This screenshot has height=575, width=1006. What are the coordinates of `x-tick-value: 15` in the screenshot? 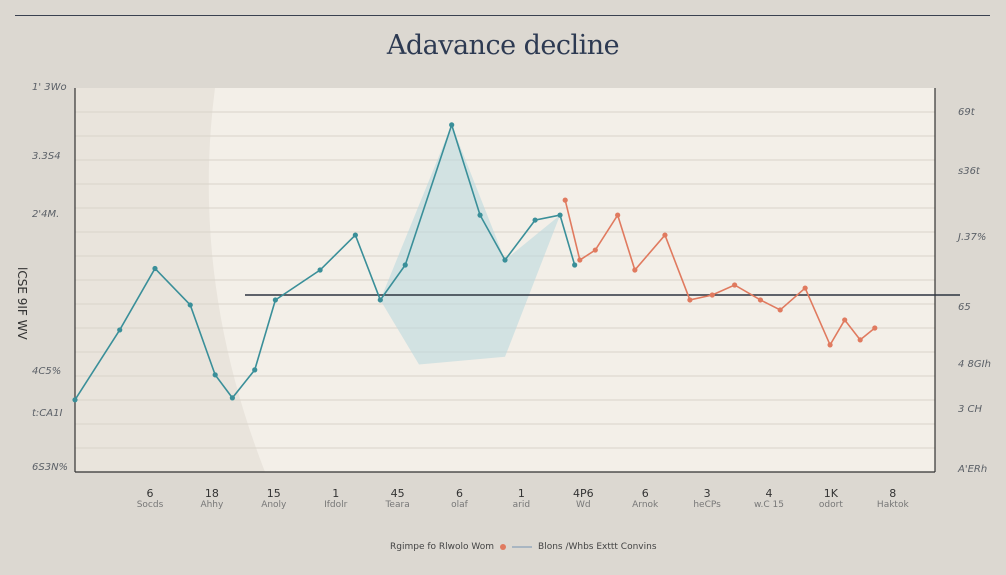 It's located at (273, 493).